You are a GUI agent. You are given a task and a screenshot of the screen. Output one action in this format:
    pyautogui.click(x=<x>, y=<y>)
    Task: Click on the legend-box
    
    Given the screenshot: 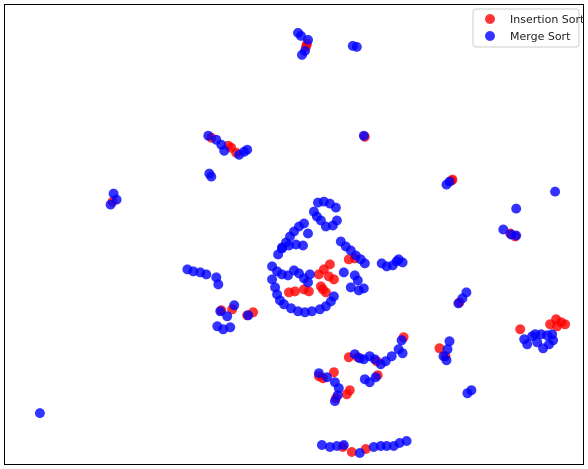 What is the action you would take?
    pyautogui.click(x=526, y=28)
    